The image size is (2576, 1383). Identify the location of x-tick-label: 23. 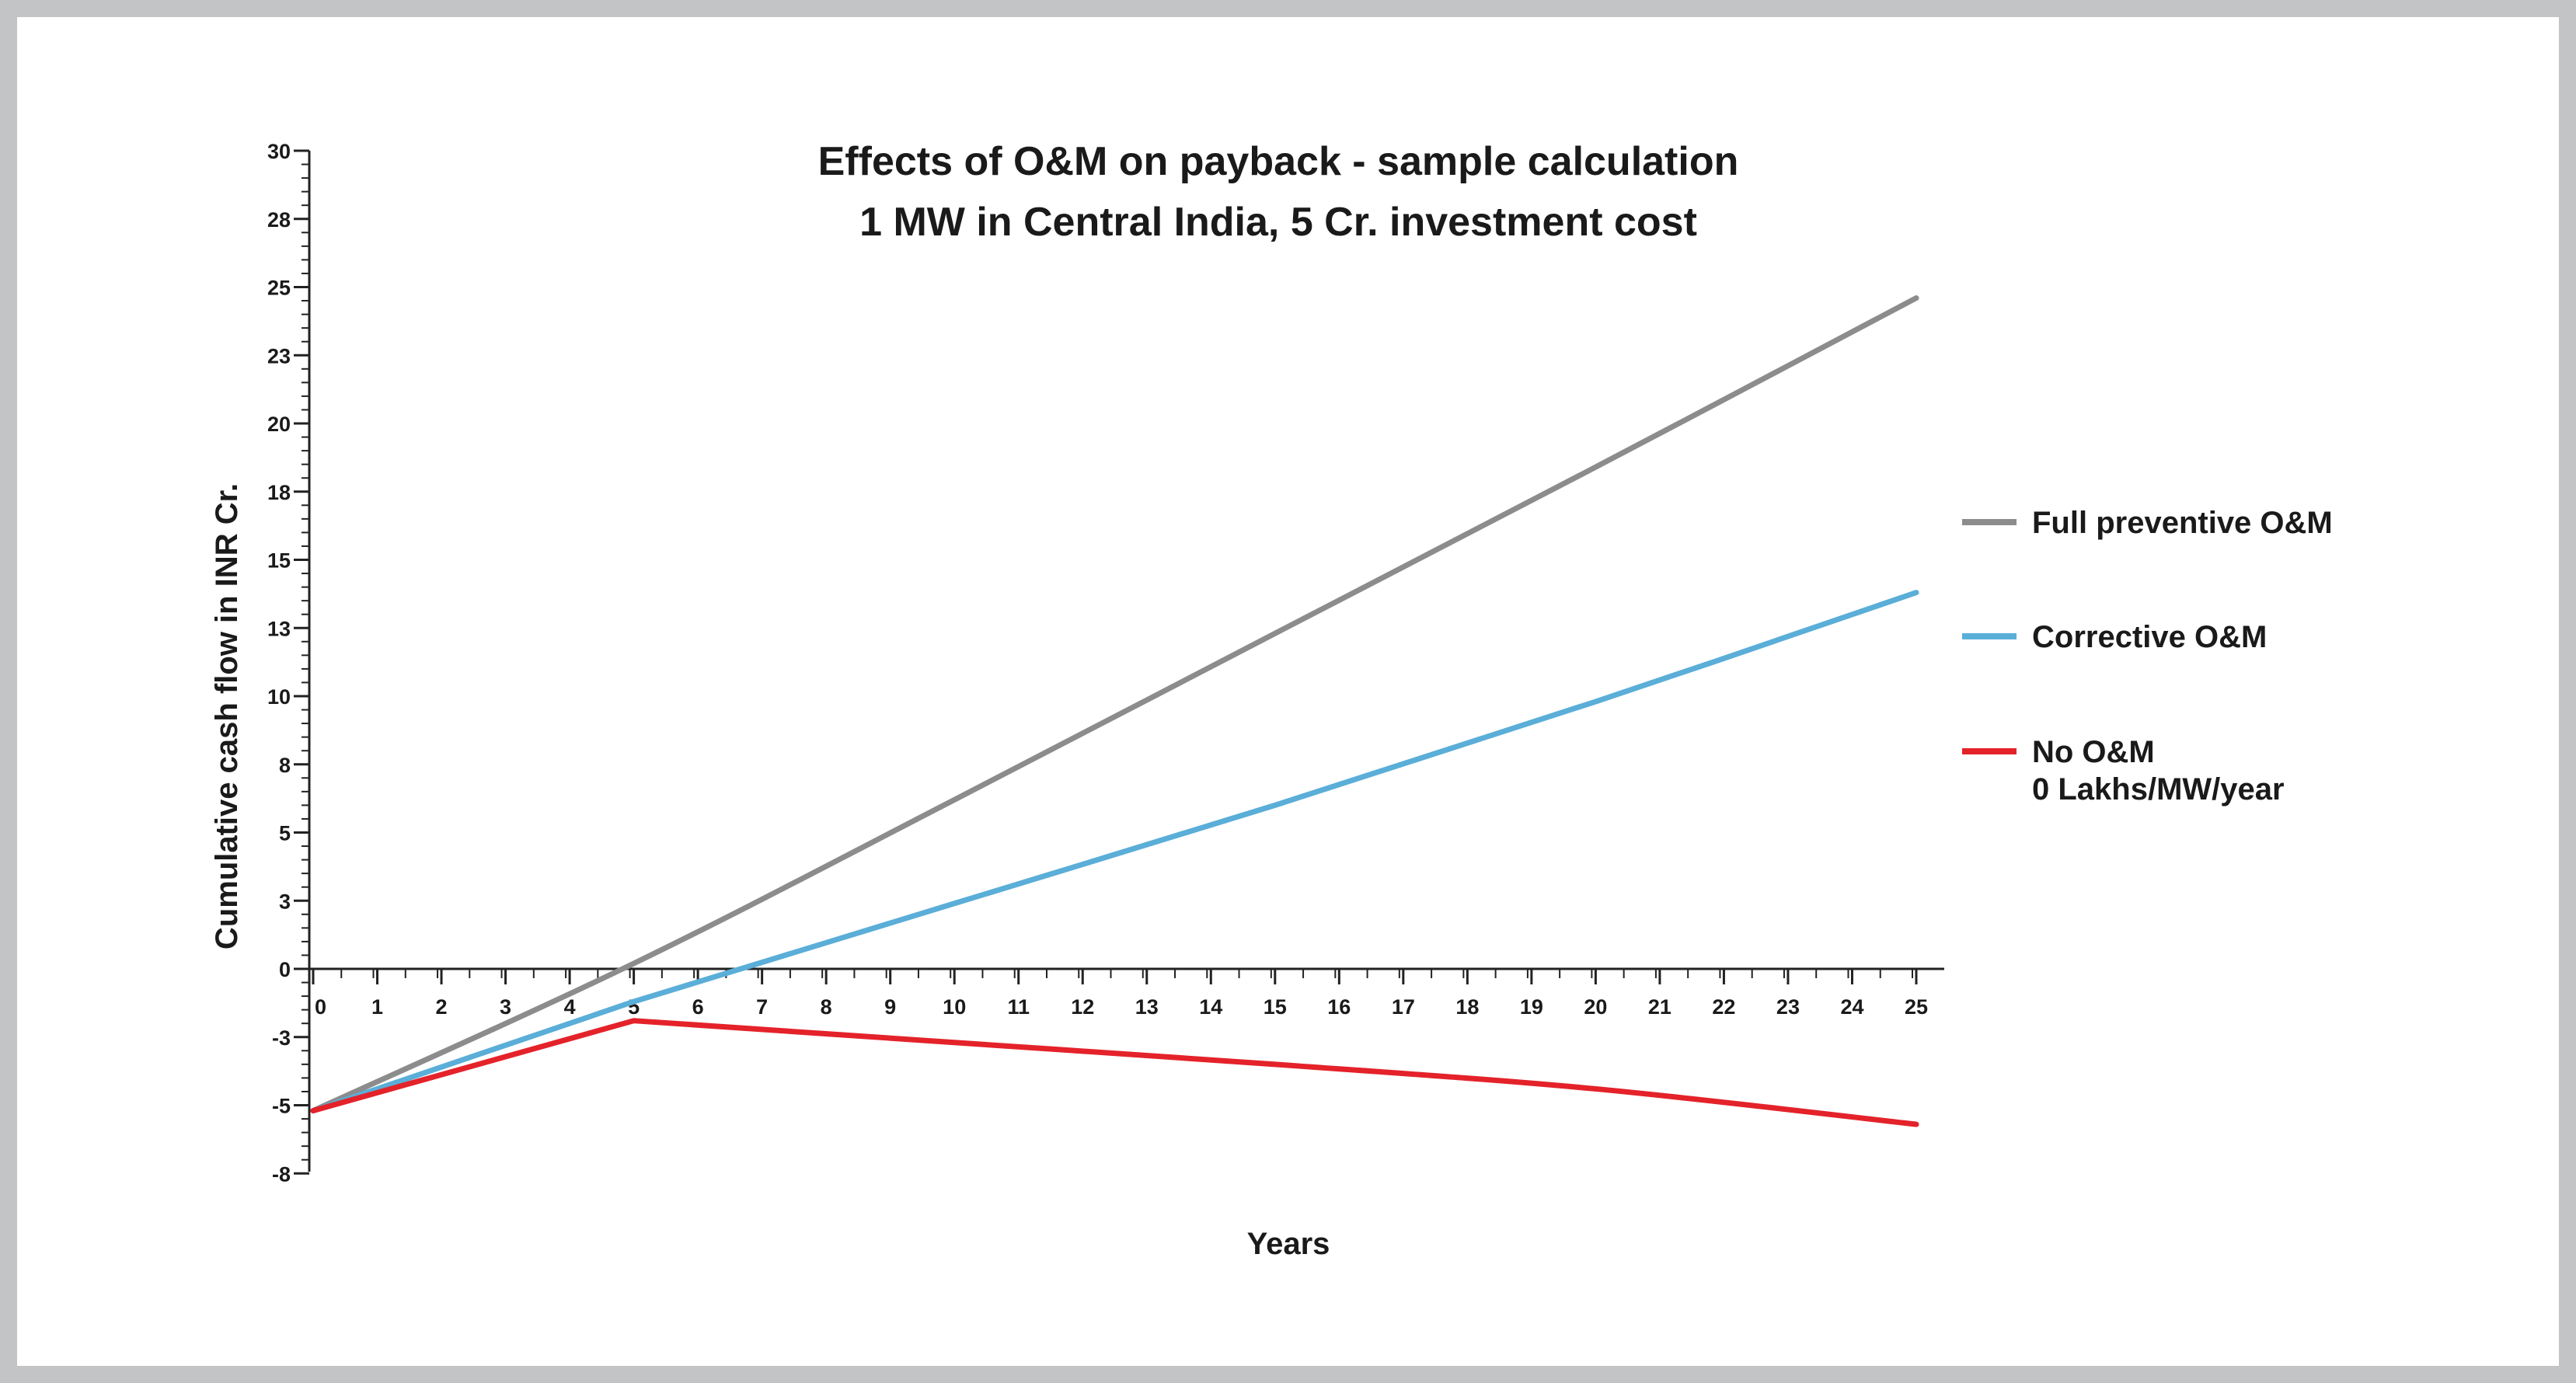
(1788, 1007).